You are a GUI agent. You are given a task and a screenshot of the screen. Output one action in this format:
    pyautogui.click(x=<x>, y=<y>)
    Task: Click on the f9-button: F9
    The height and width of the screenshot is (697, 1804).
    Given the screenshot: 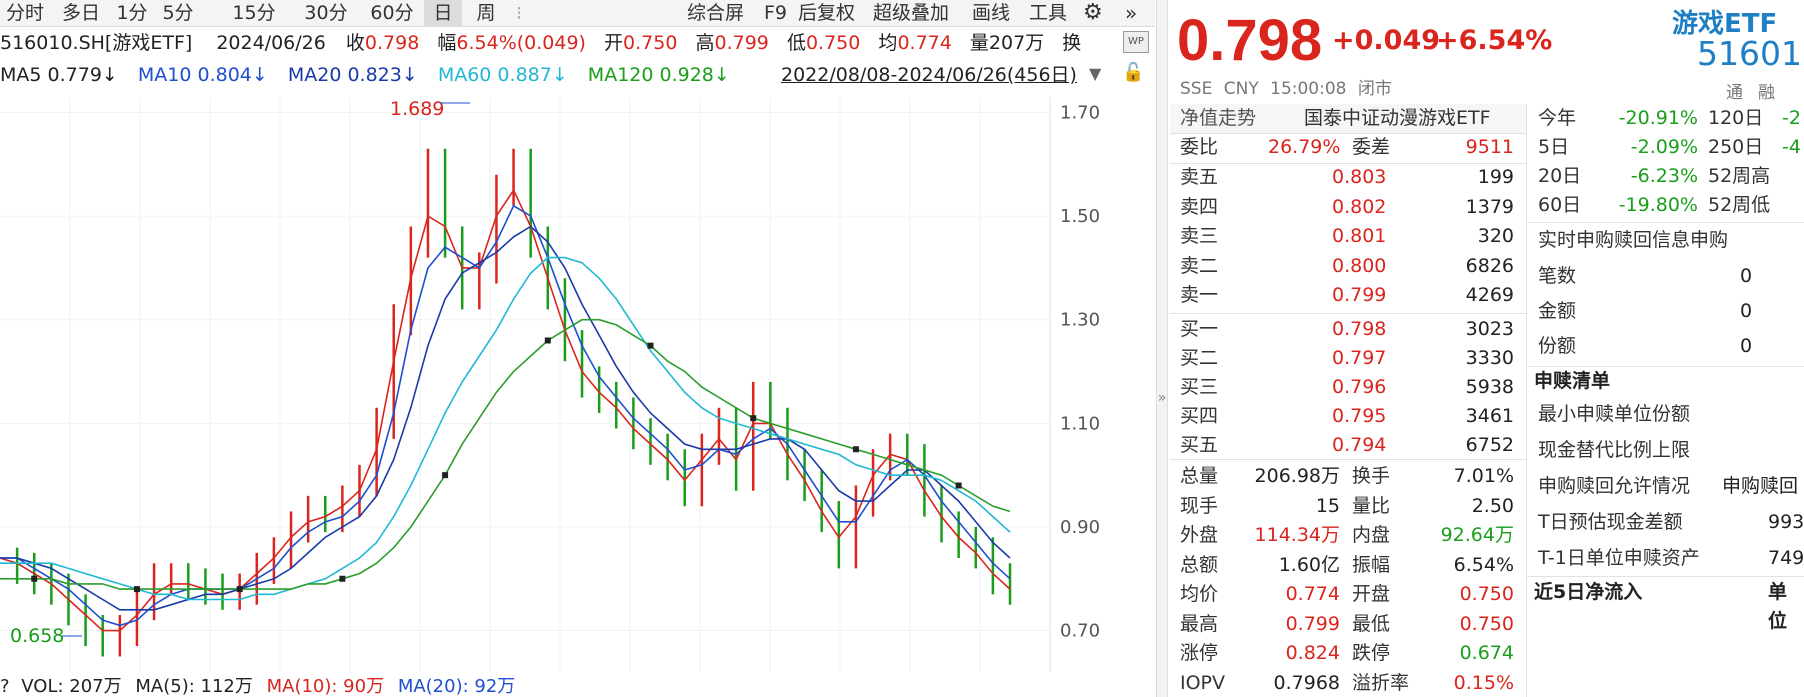 What is the action you would take?
    pyautogui.click(x=776, y=13)
    